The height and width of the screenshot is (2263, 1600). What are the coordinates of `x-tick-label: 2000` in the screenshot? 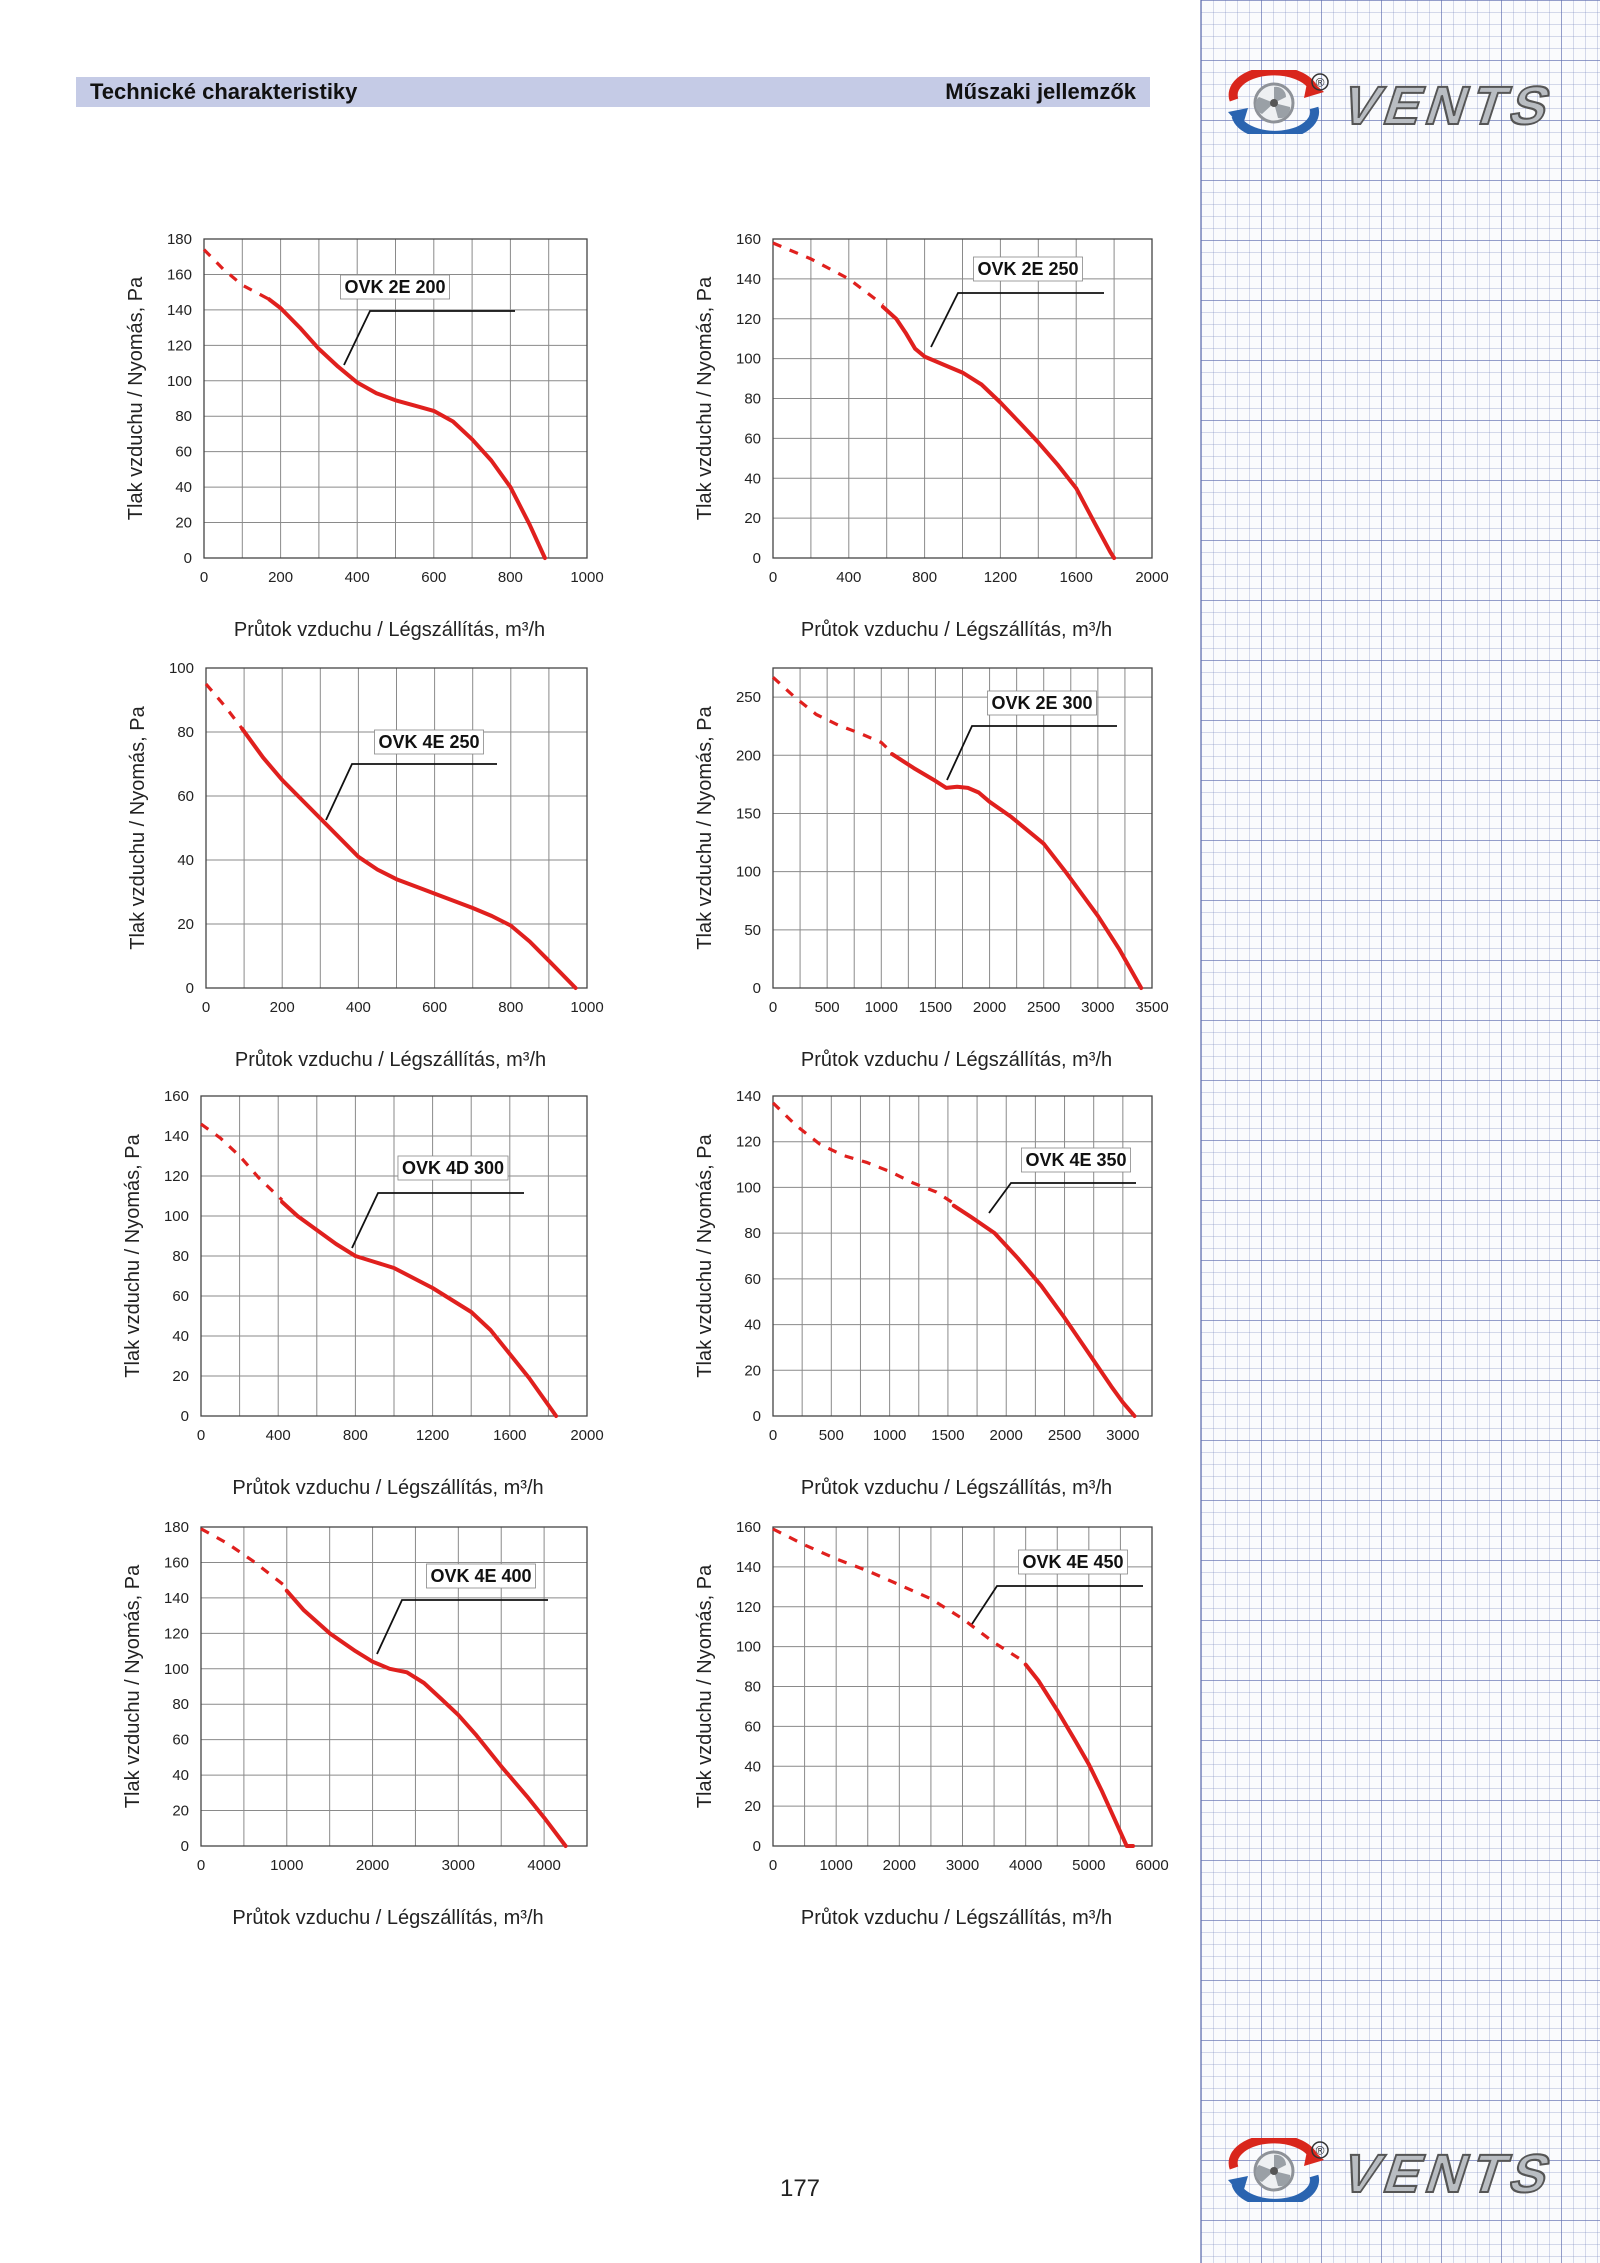 It's located at (1006, 1435).